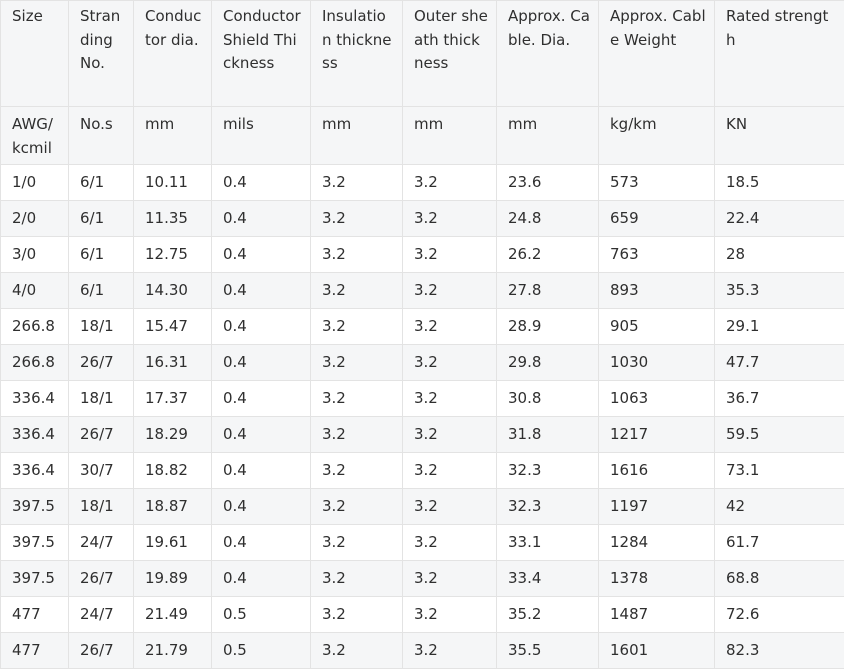 The width and height of the screenshot is (844, 669). I want to click on table-cell: 11.35, so click(173, 219).